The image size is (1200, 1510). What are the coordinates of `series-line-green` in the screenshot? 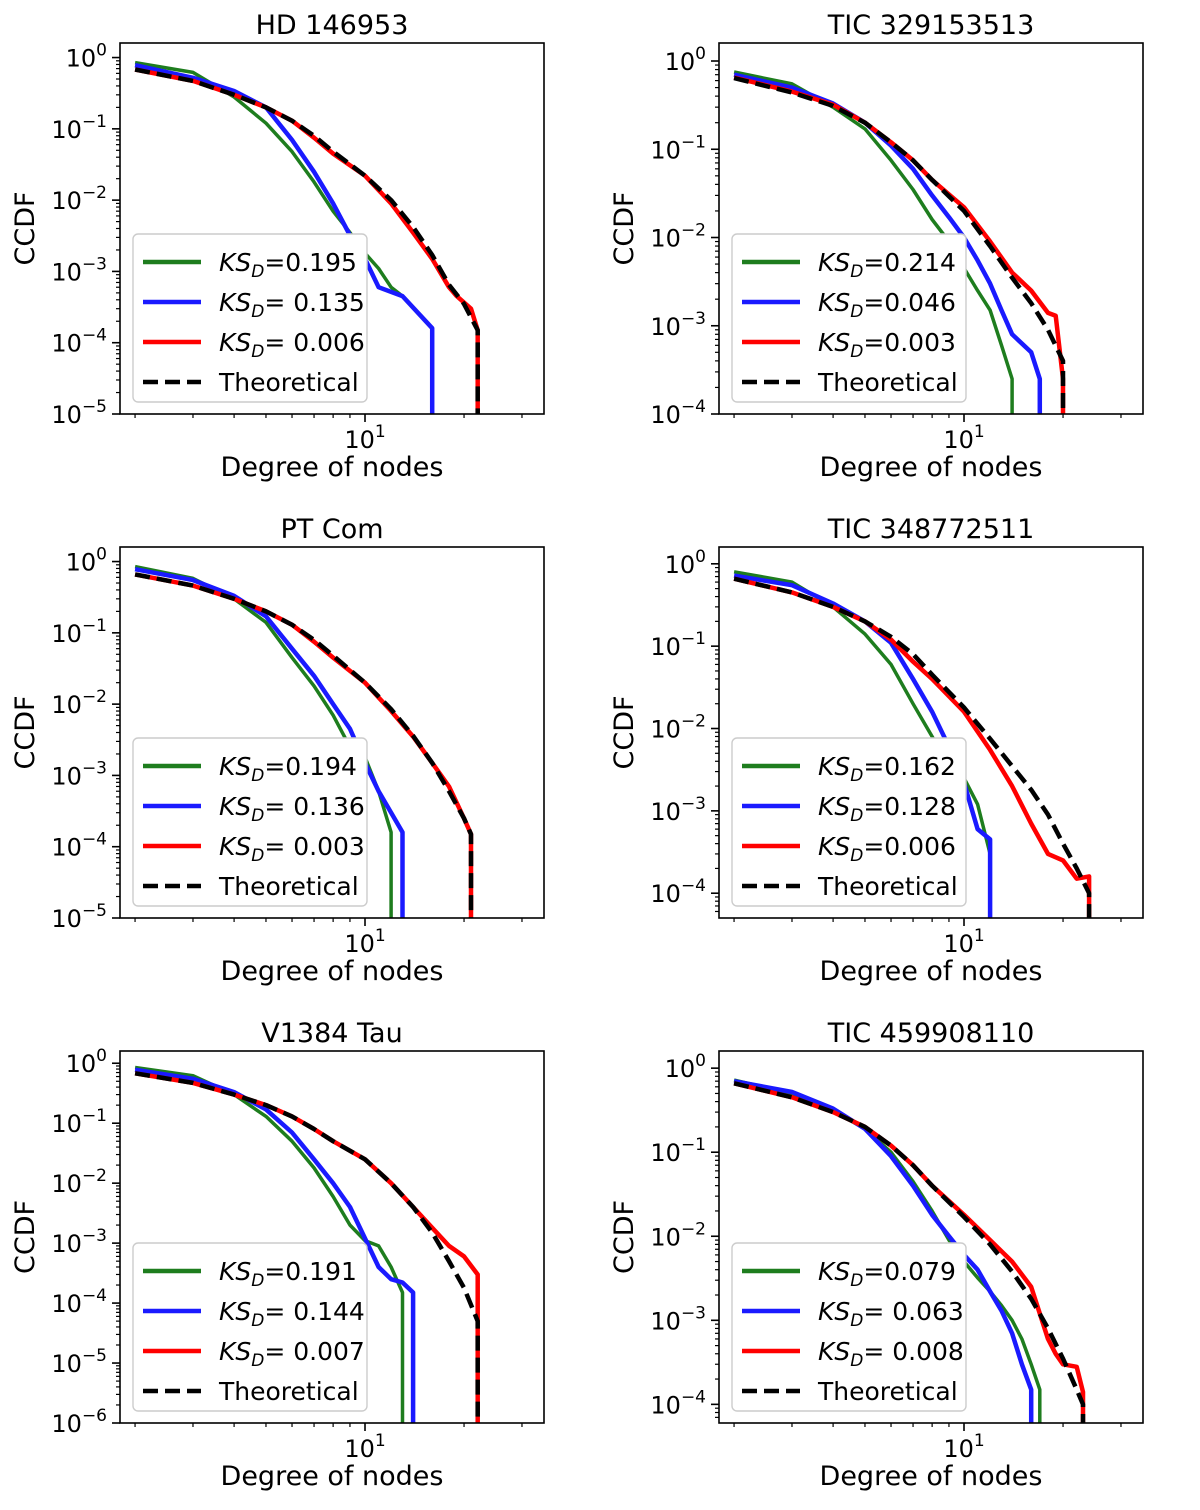 It's located at (873, 242).